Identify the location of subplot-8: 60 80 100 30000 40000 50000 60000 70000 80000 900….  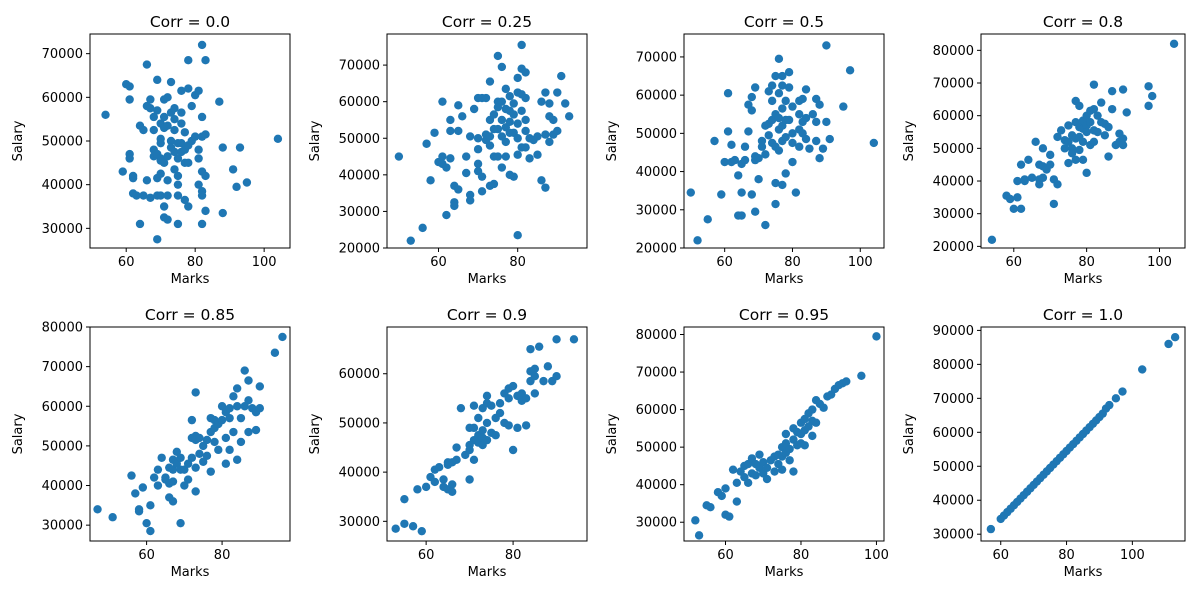
(1044, 443).